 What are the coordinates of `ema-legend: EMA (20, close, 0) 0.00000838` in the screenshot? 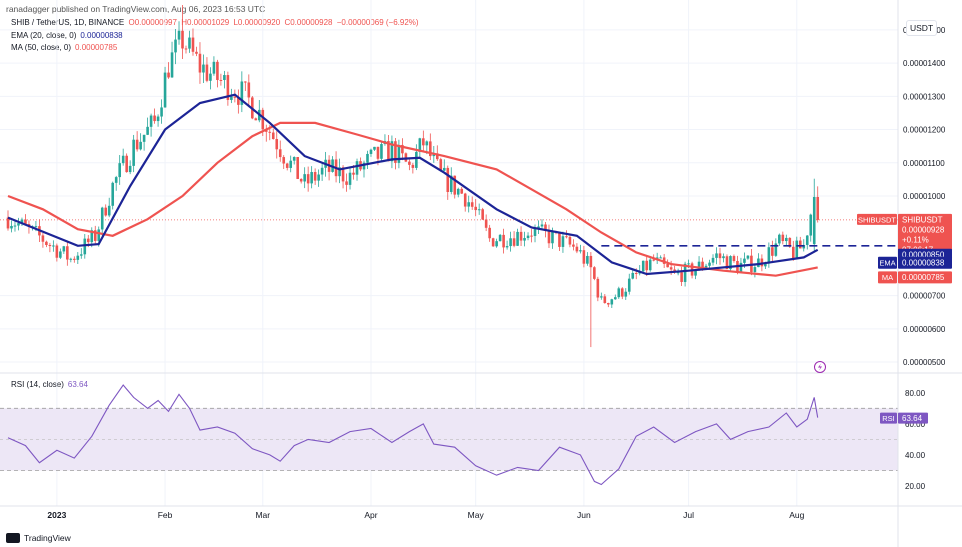 It's located at (67, 35).